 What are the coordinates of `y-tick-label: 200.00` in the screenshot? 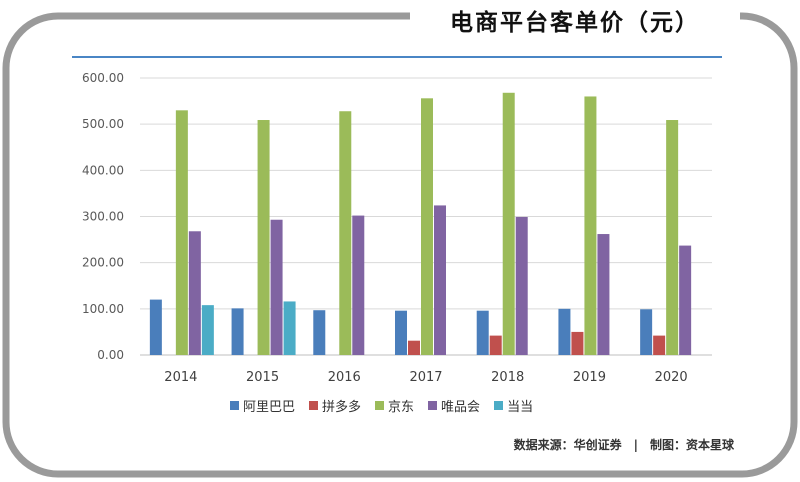 It's located at (103, 263).